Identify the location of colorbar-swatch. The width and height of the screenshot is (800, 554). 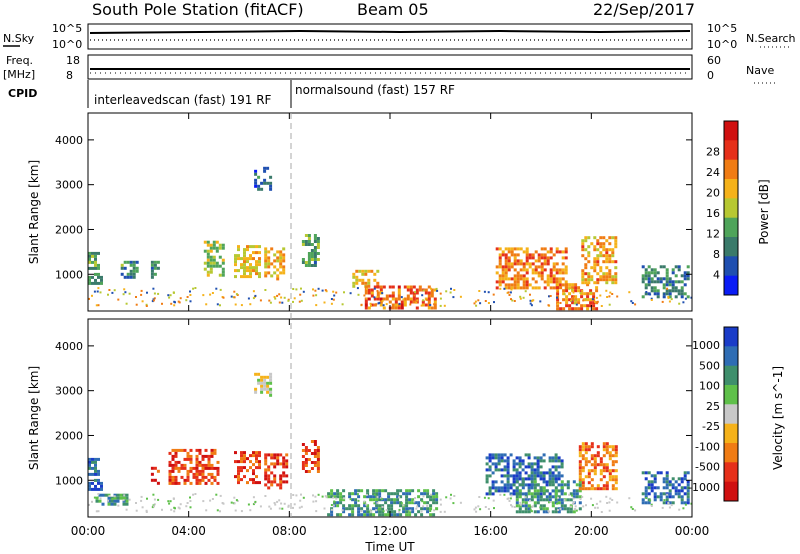
(731, 375).